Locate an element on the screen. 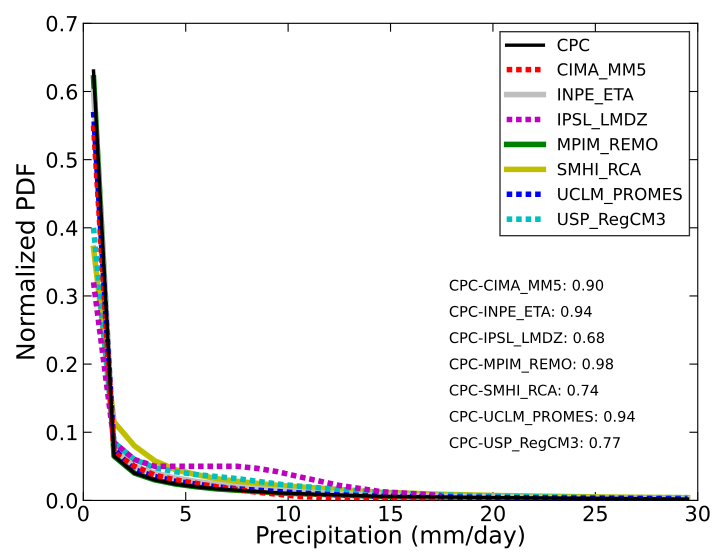 The image size is (712, 556). y-tick-label: 0.5 is located at coordinates (61, 160).